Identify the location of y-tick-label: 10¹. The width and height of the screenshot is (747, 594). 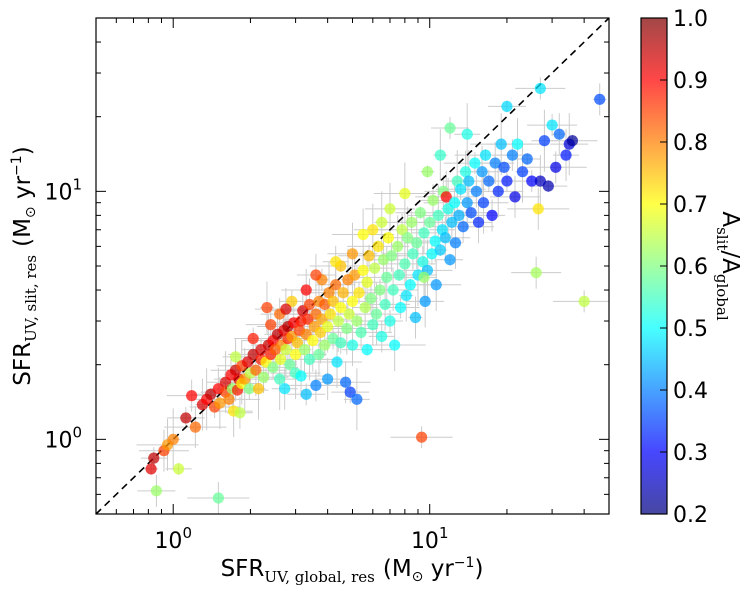
(63, 190).